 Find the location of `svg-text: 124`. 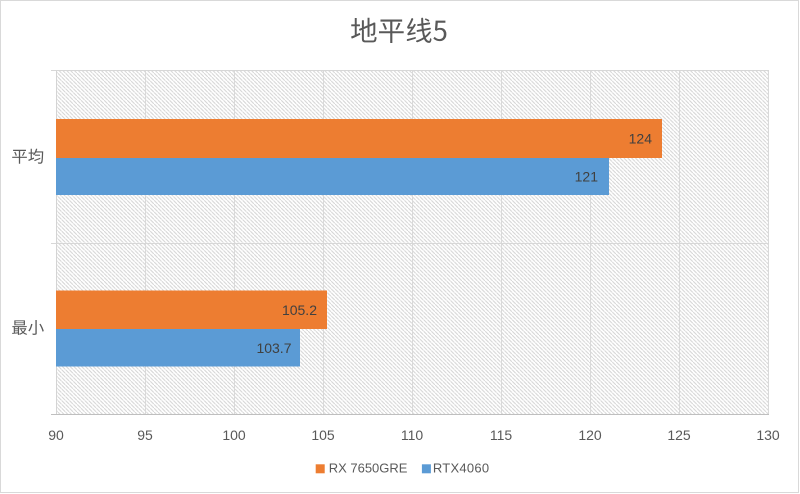

svg-text: 124 is located at coordinates (641, 139).